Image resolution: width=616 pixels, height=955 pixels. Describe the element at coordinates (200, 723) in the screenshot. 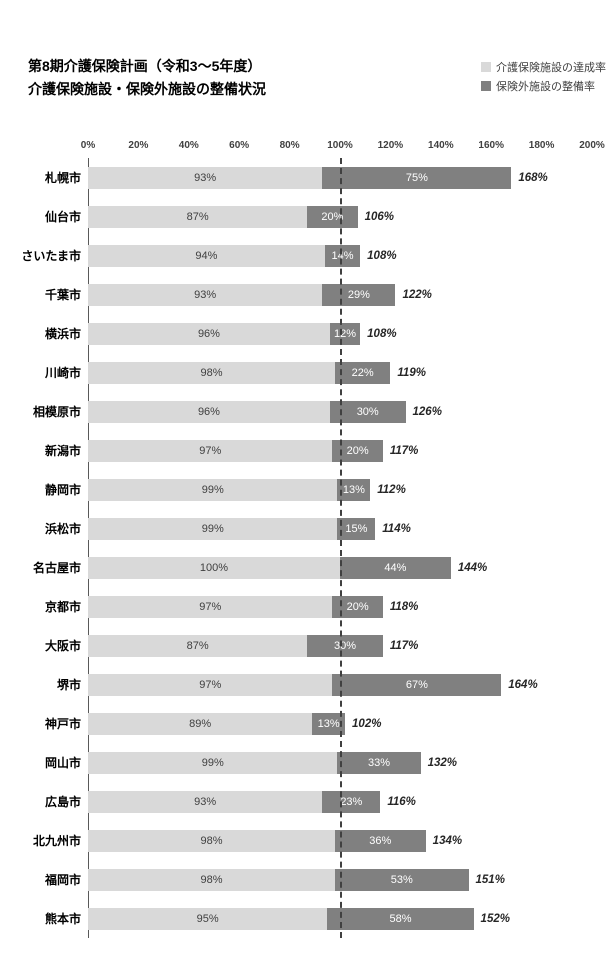

I see `bar-segment-achievement-rate: 89%` at that location.